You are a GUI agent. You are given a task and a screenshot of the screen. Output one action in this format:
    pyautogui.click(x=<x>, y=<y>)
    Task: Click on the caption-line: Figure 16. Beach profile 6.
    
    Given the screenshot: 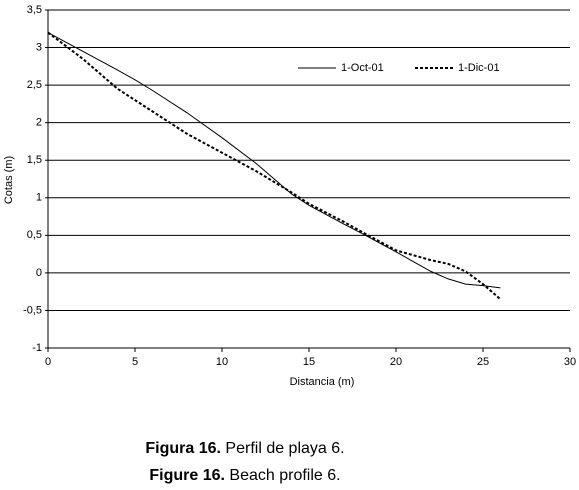 What is the action you would take?
    pyautogui.click(x=245, y=475)
    